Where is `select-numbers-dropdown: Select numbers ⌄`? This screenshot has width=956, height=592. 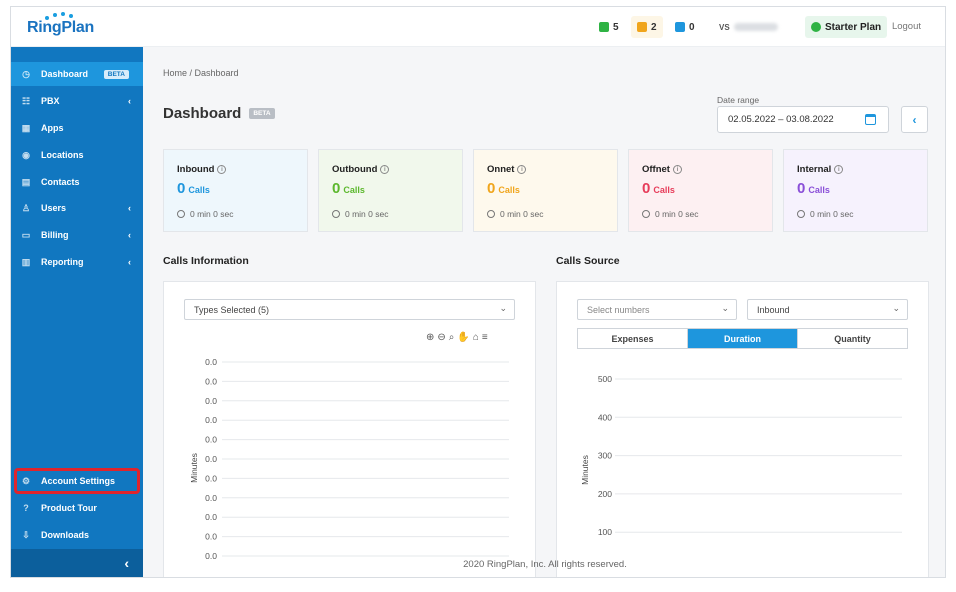
select-numbers-dropdown: Select numbers ⌄ is located at coordinates (657, 309).